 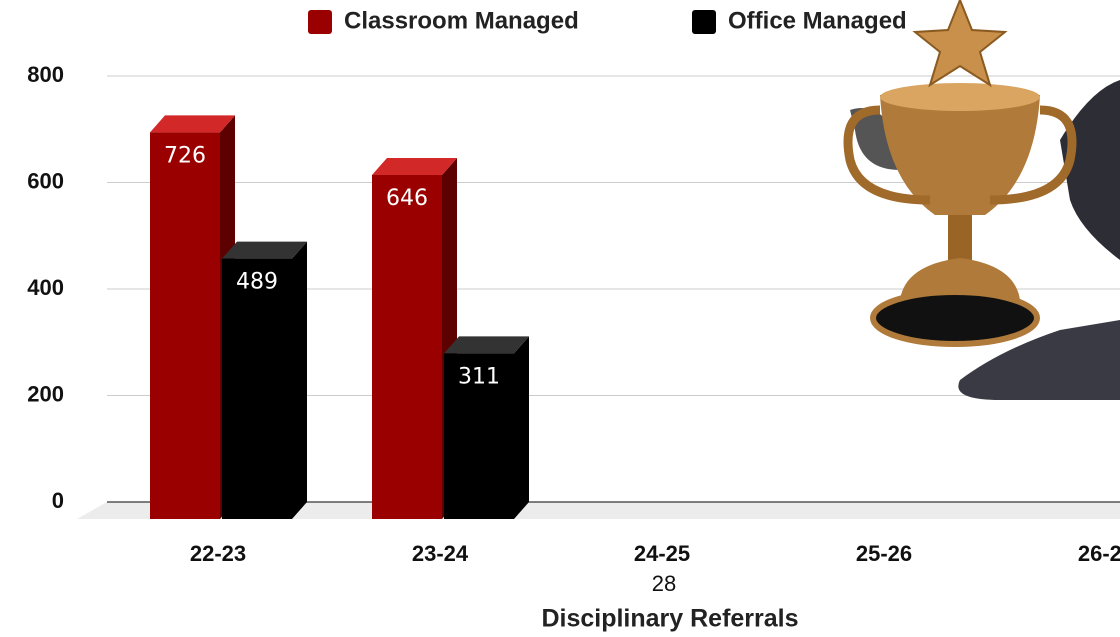 What do you see at coordinates (257, 282) in the screenshot?
I see `data-label: 489` at bounding box center [257, 282].